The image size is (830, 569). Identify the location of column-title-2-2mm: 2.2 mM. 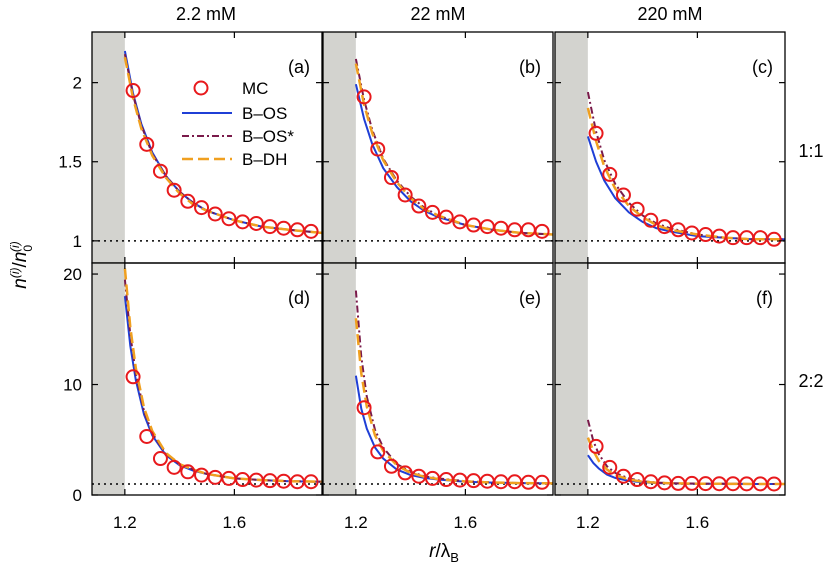
(206, 14).